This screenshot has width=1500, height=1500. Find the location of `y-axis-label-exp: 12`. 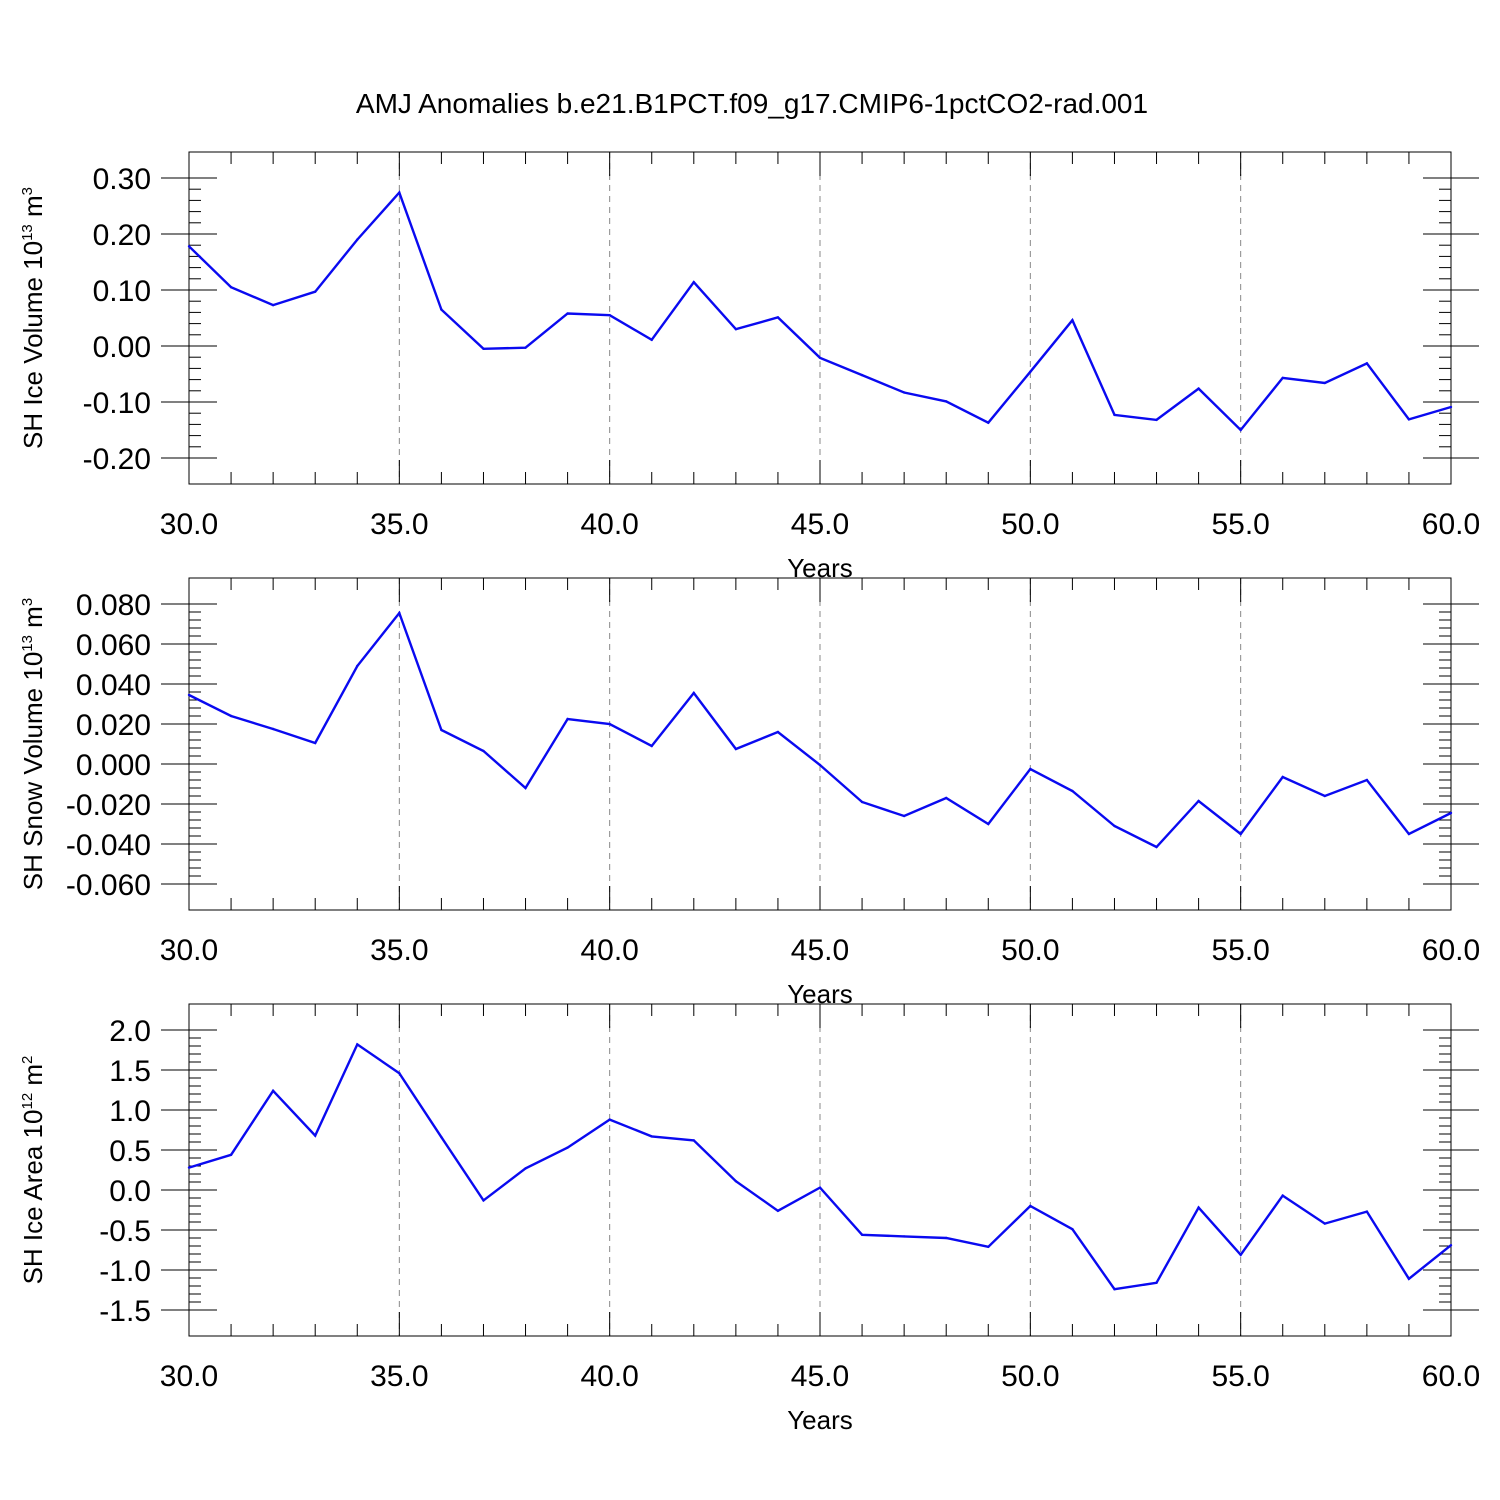

y-axis-label-exp: 12 is located at coordinates (27, 1101).